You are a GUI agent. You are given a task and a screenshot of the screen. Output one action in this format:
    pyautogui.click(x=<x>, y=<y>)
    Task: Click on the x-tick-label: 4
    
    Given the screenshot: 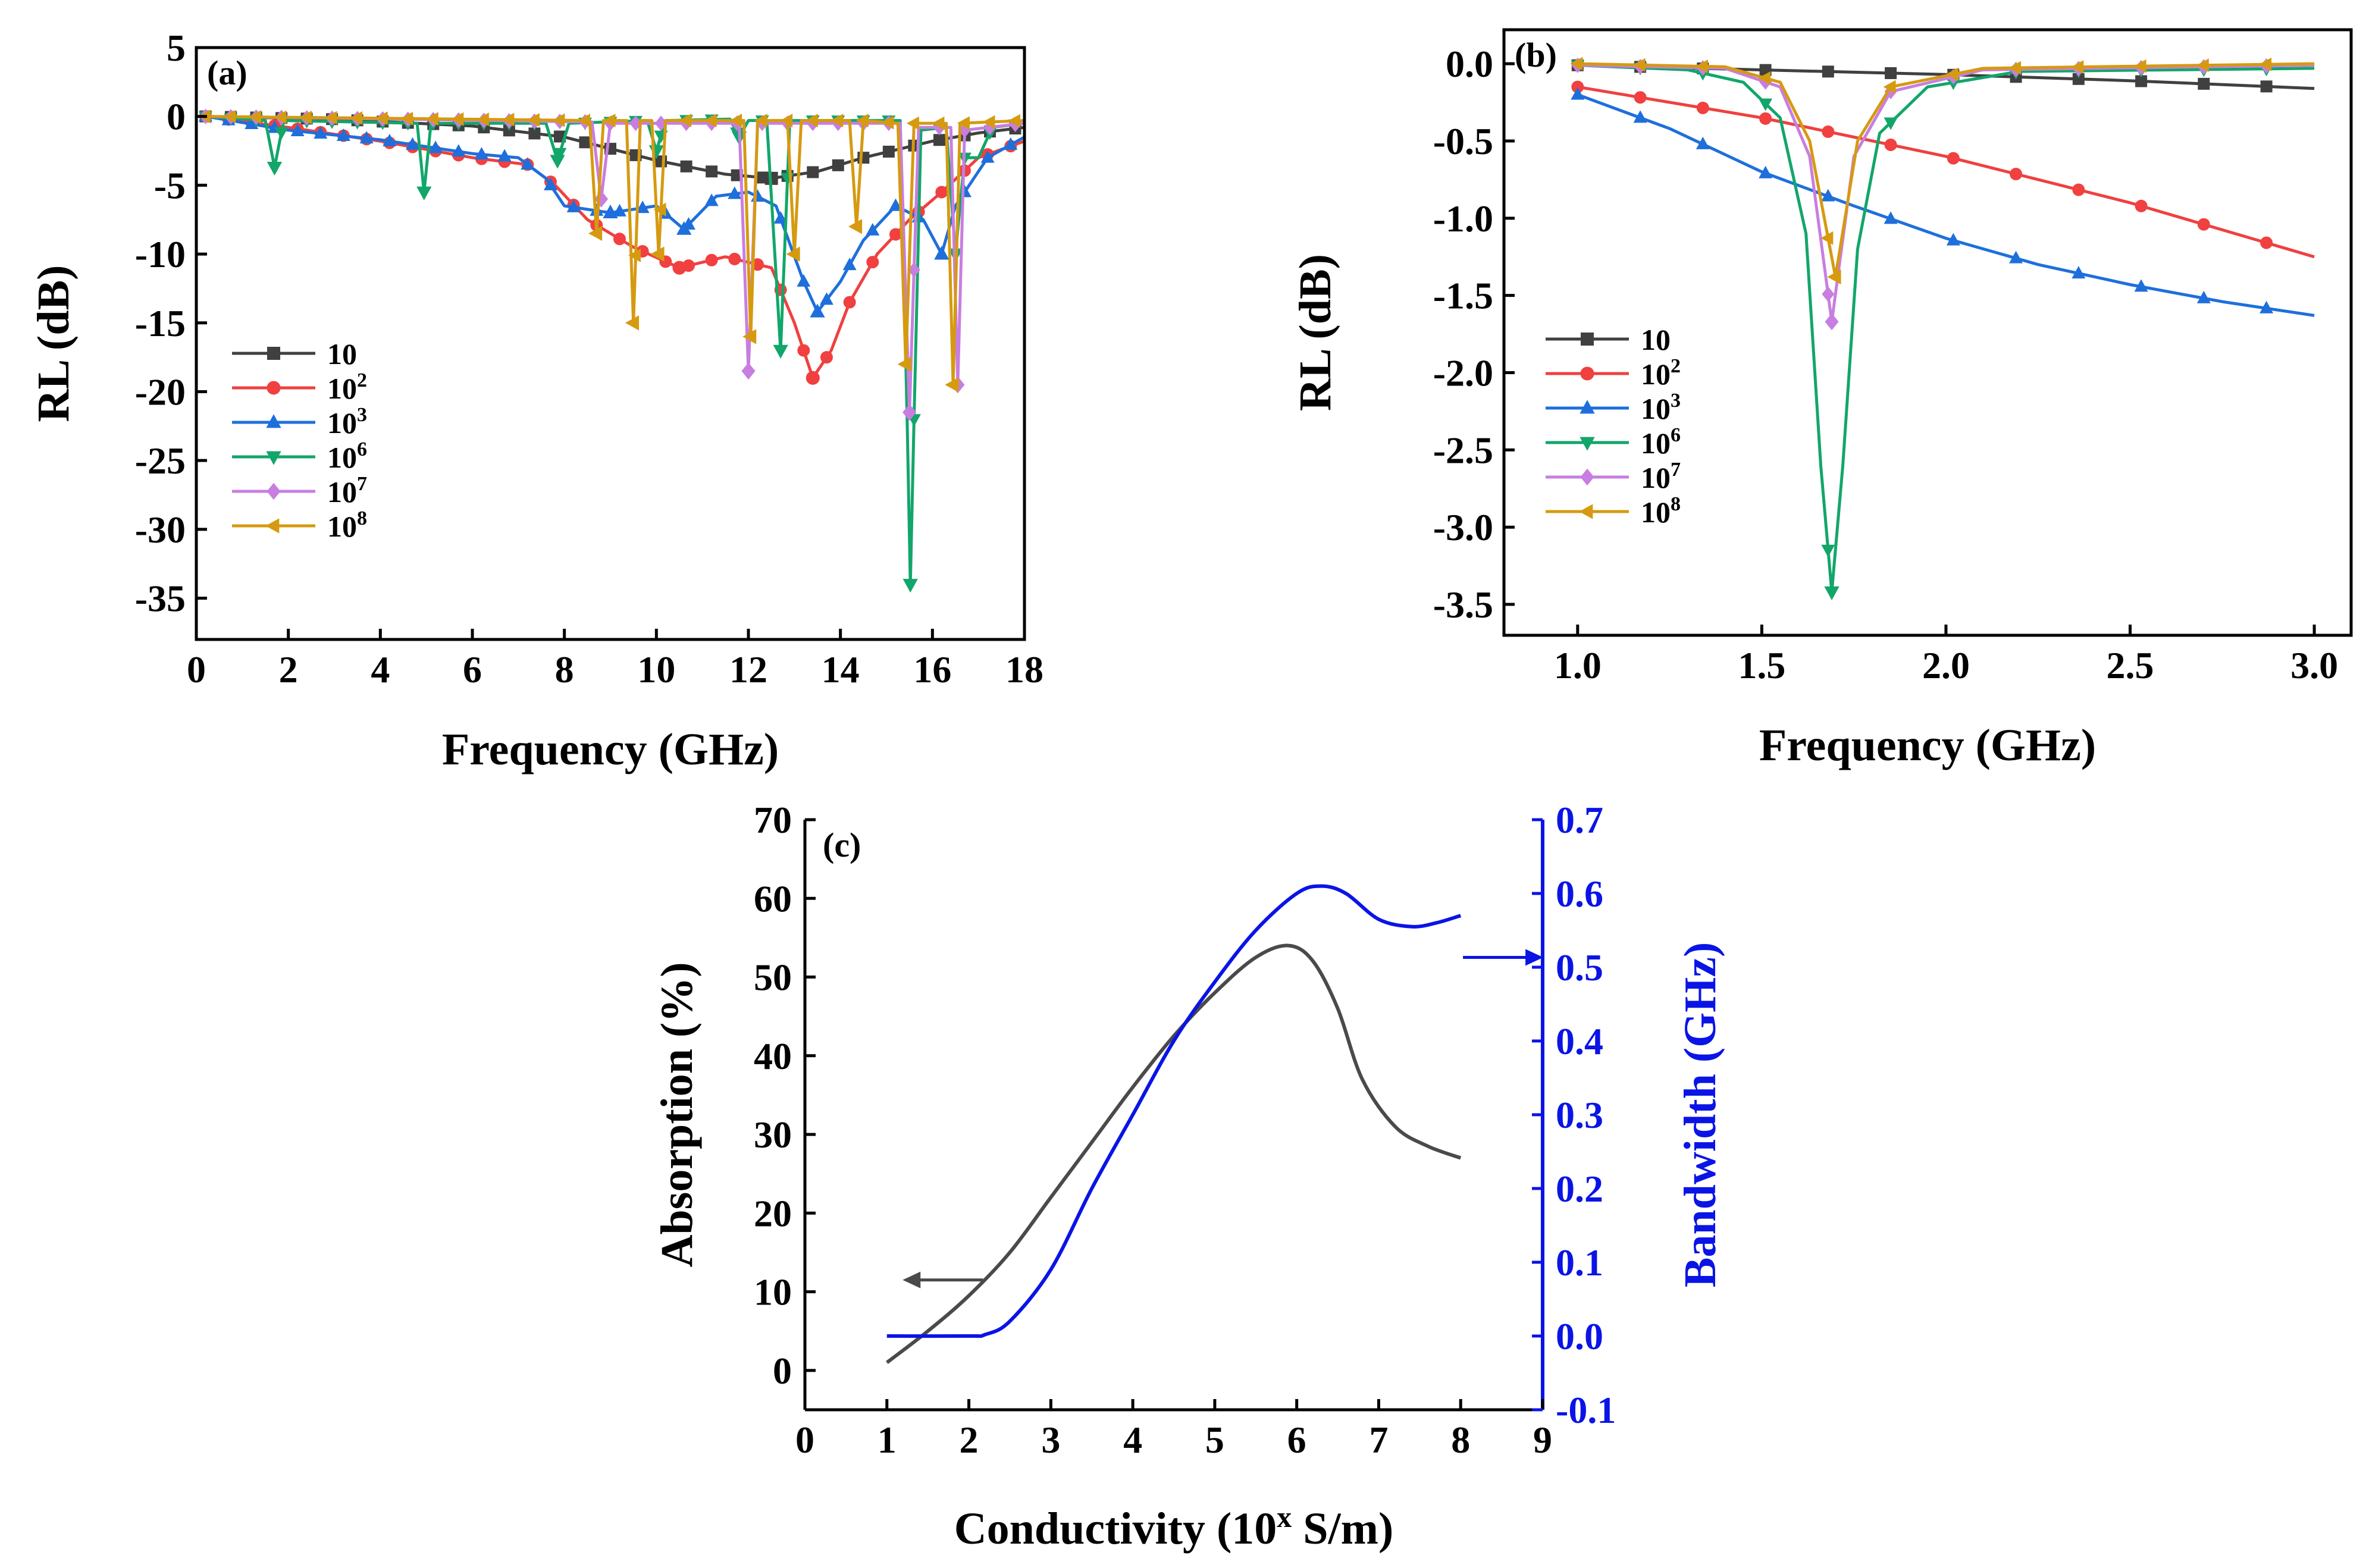 What is the action you would take?
    pyautogui.click(x=1132, y=1440)
    